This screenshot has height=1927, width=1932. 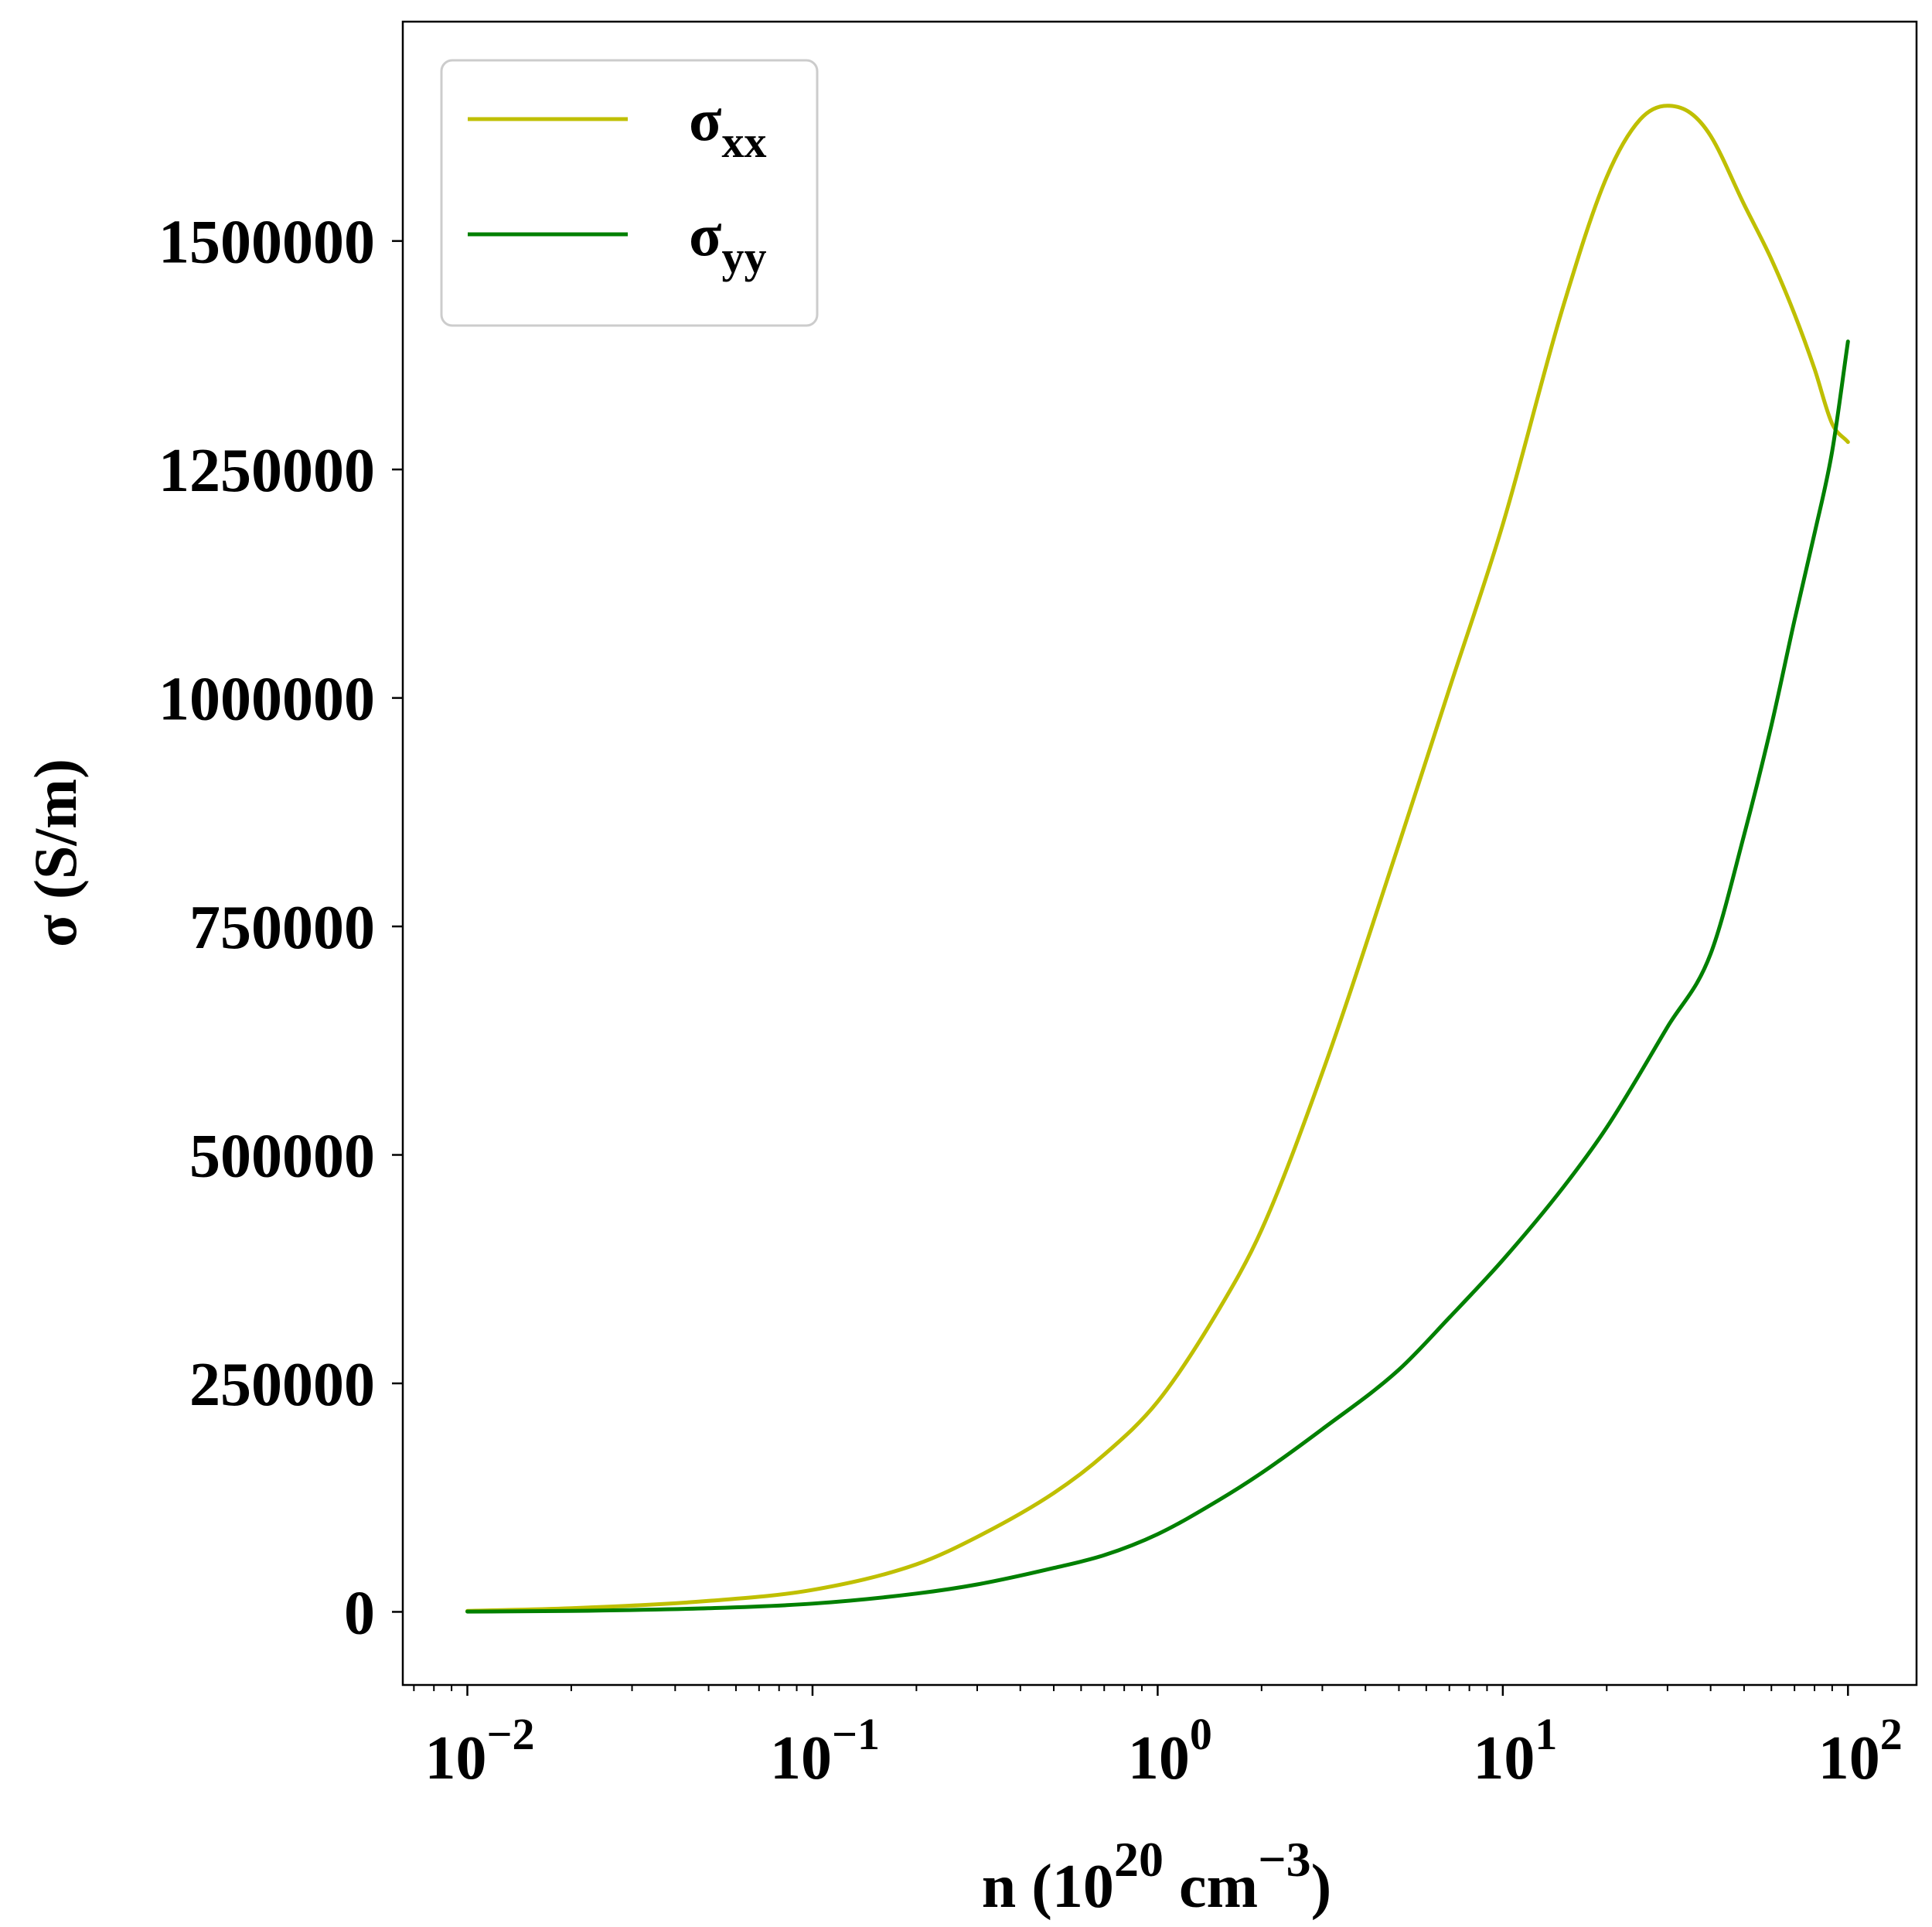 I want to click on y-tick-label: 1500000, so click(x=266, y=243).